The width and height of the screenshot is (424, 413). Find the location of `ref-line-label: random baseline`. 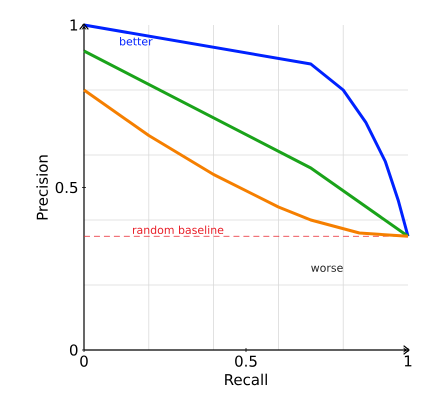

ref-line-label: random baseline is located at coordinates (178, 230).